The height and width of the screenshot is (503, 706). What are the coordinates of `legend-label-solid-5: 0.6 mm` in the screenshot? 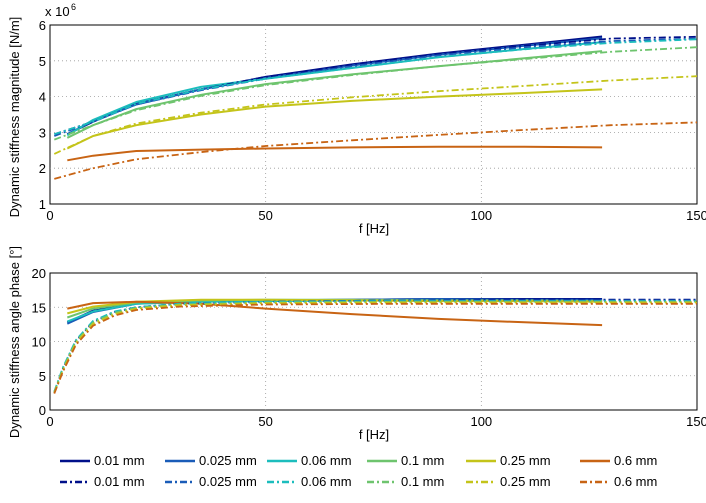 It's located at (635, 460).